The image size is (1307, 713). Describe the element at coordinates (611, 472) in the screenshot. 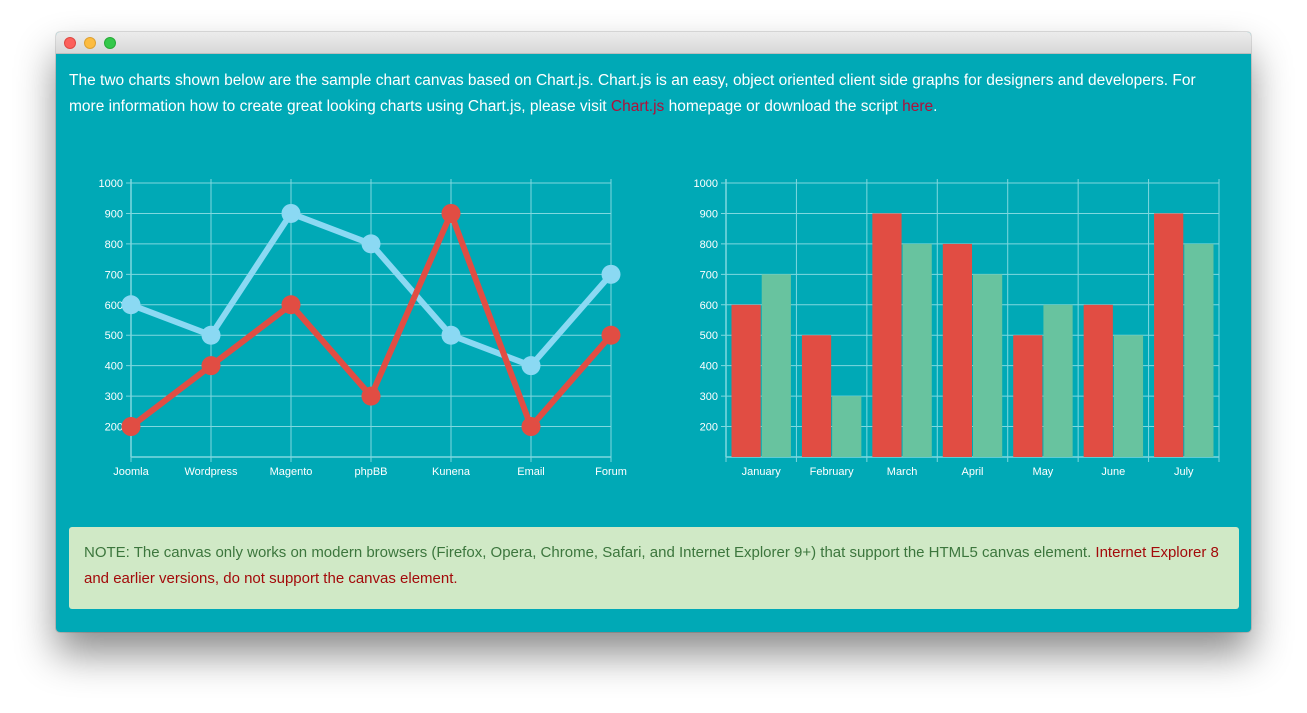

I see `x-tick-label: Forum` at that location.